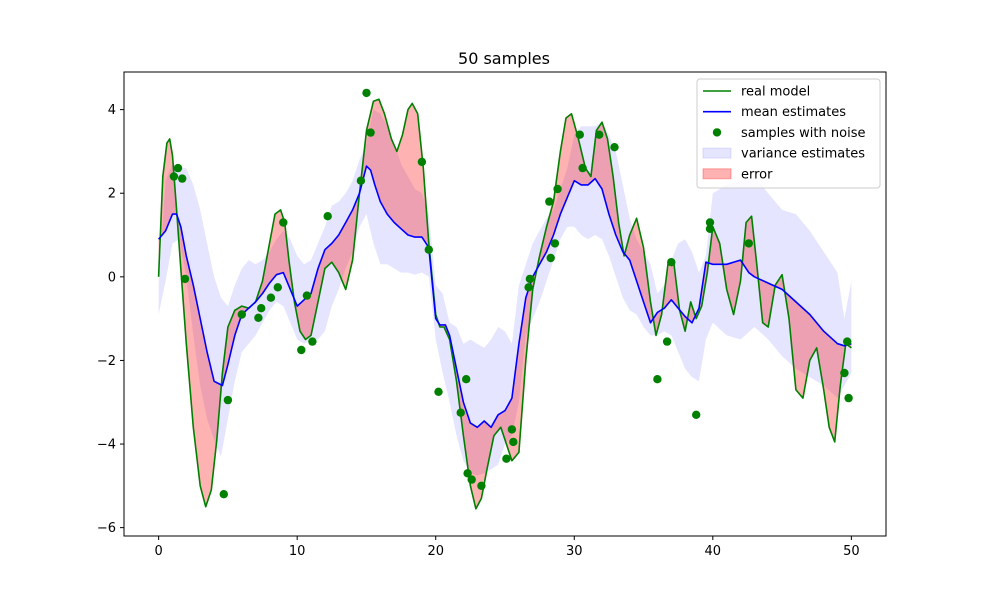 This screenshot has height=601, width=985. I want to click on x-tick-label: 40, so click(713, 551).